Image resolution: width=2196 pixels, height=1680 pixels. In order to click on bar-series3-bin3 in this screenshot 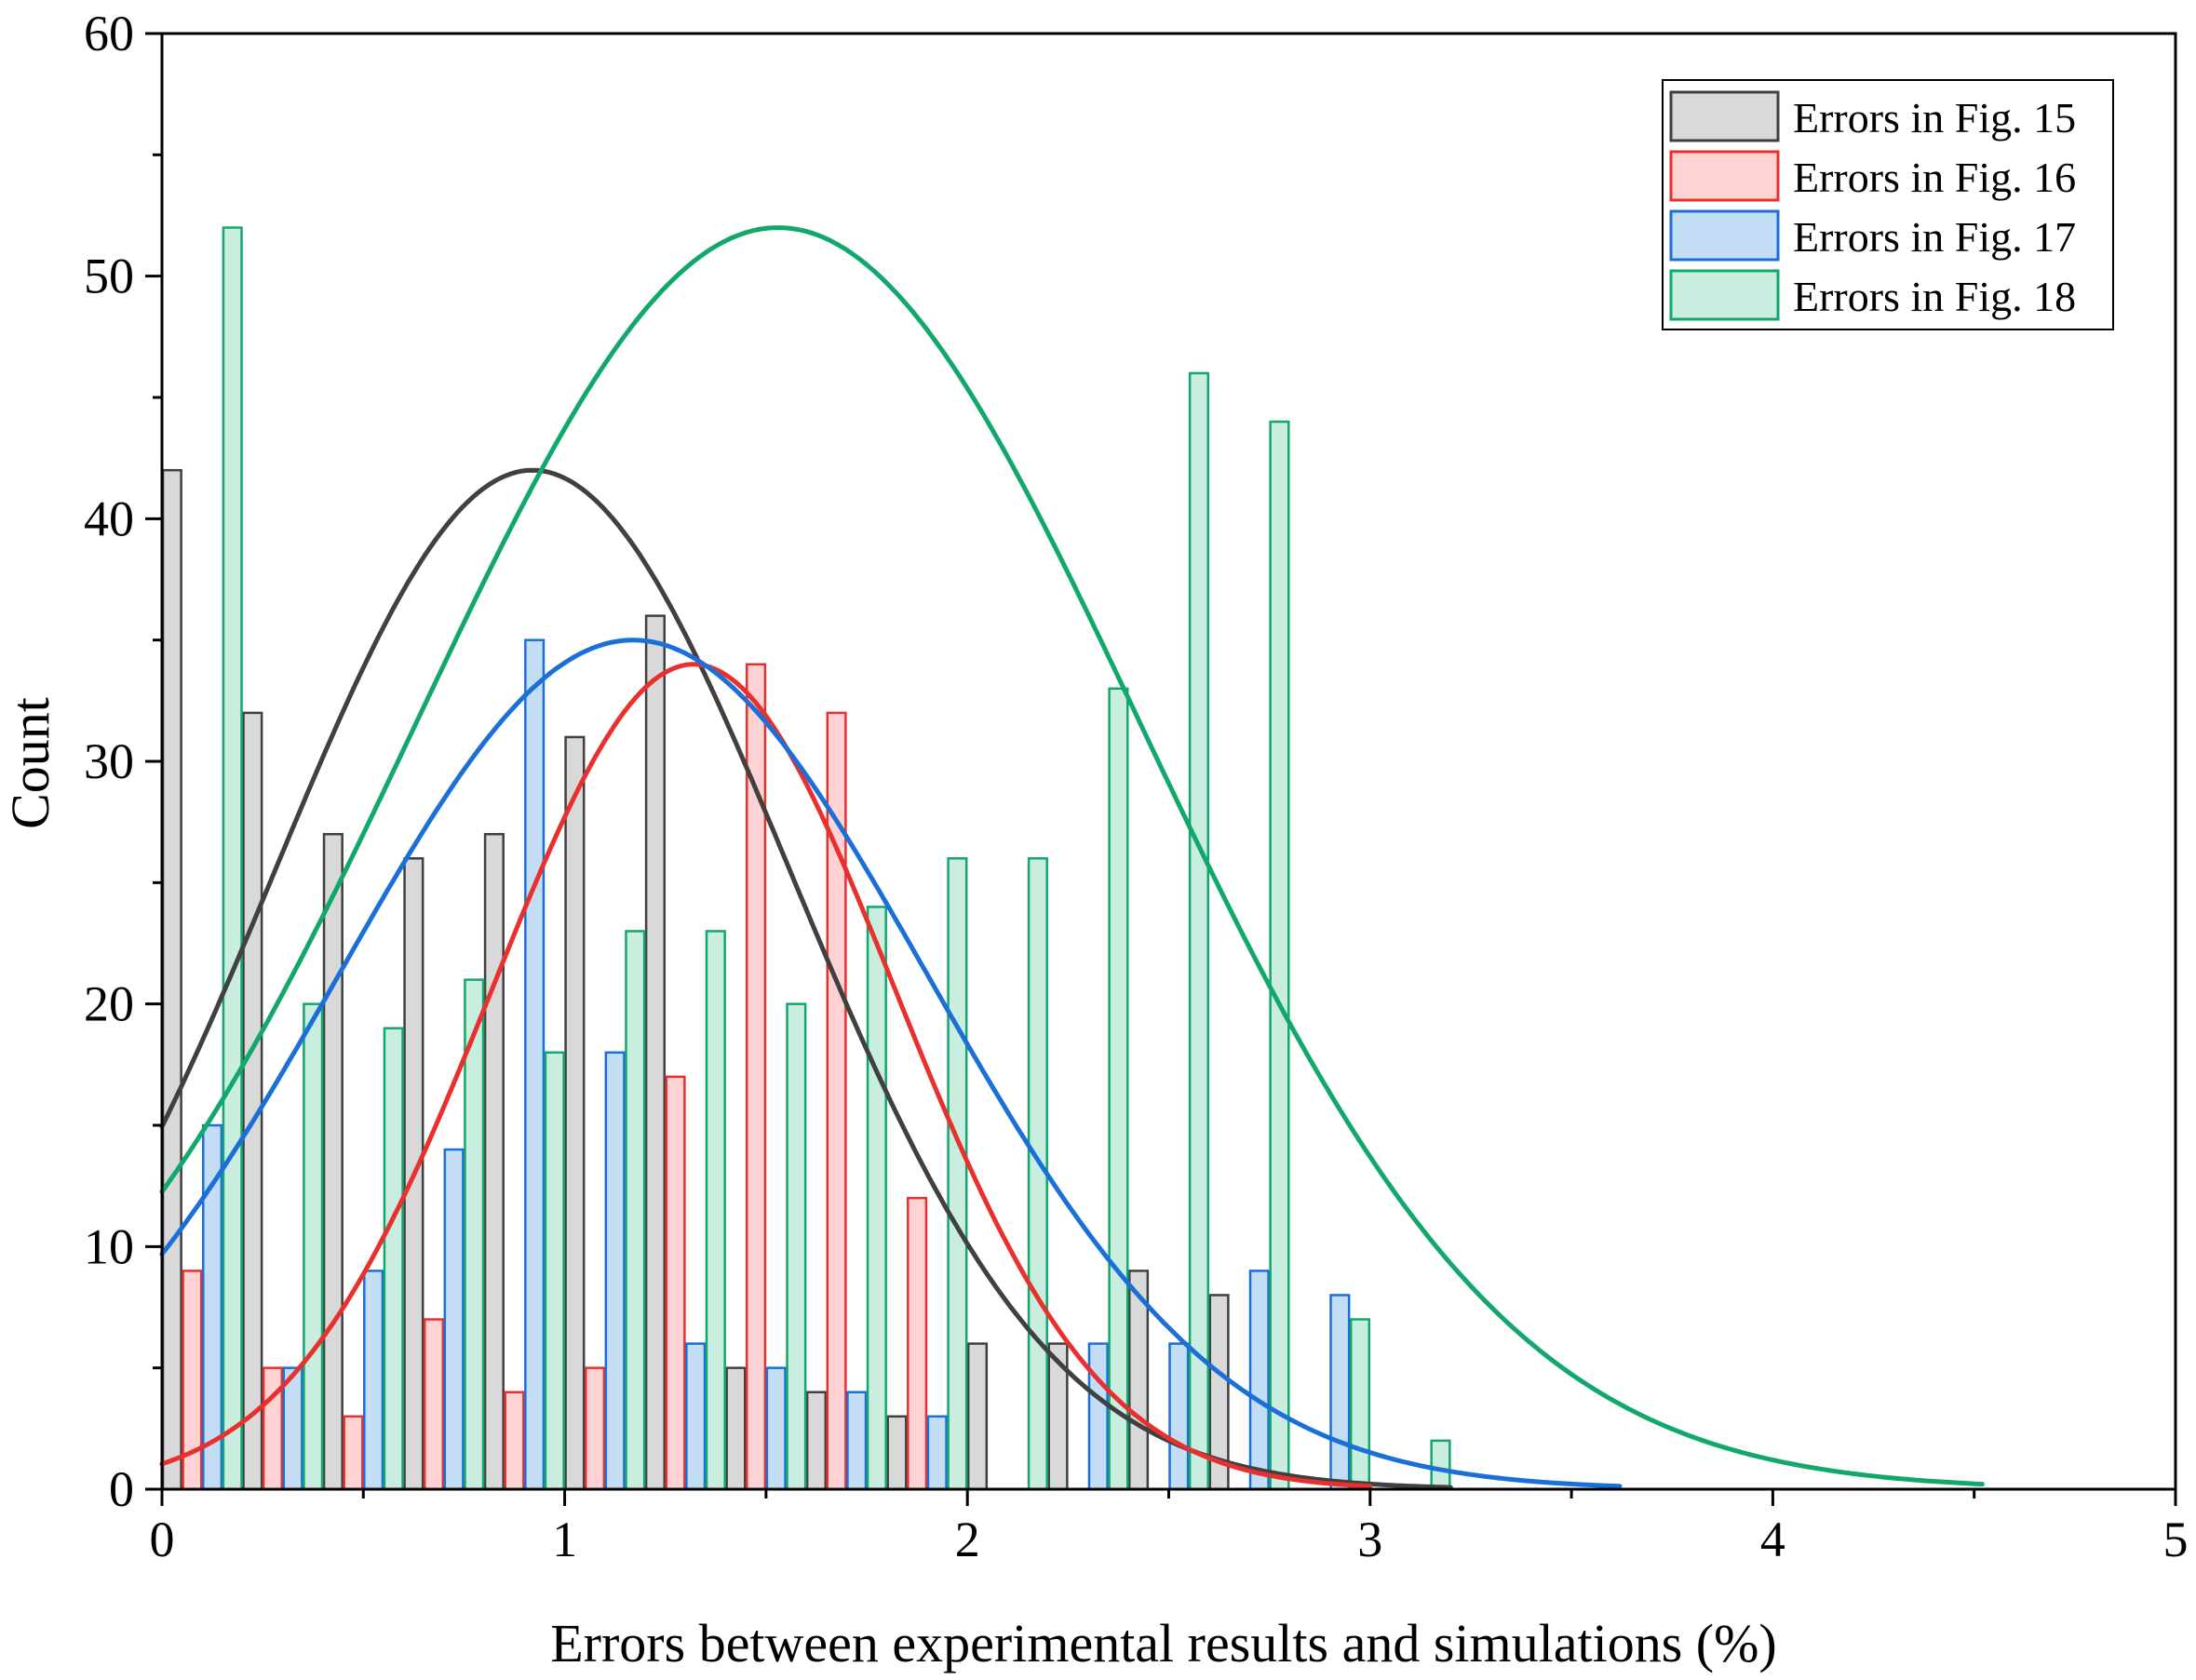, I will do `click(373, 1380)`.